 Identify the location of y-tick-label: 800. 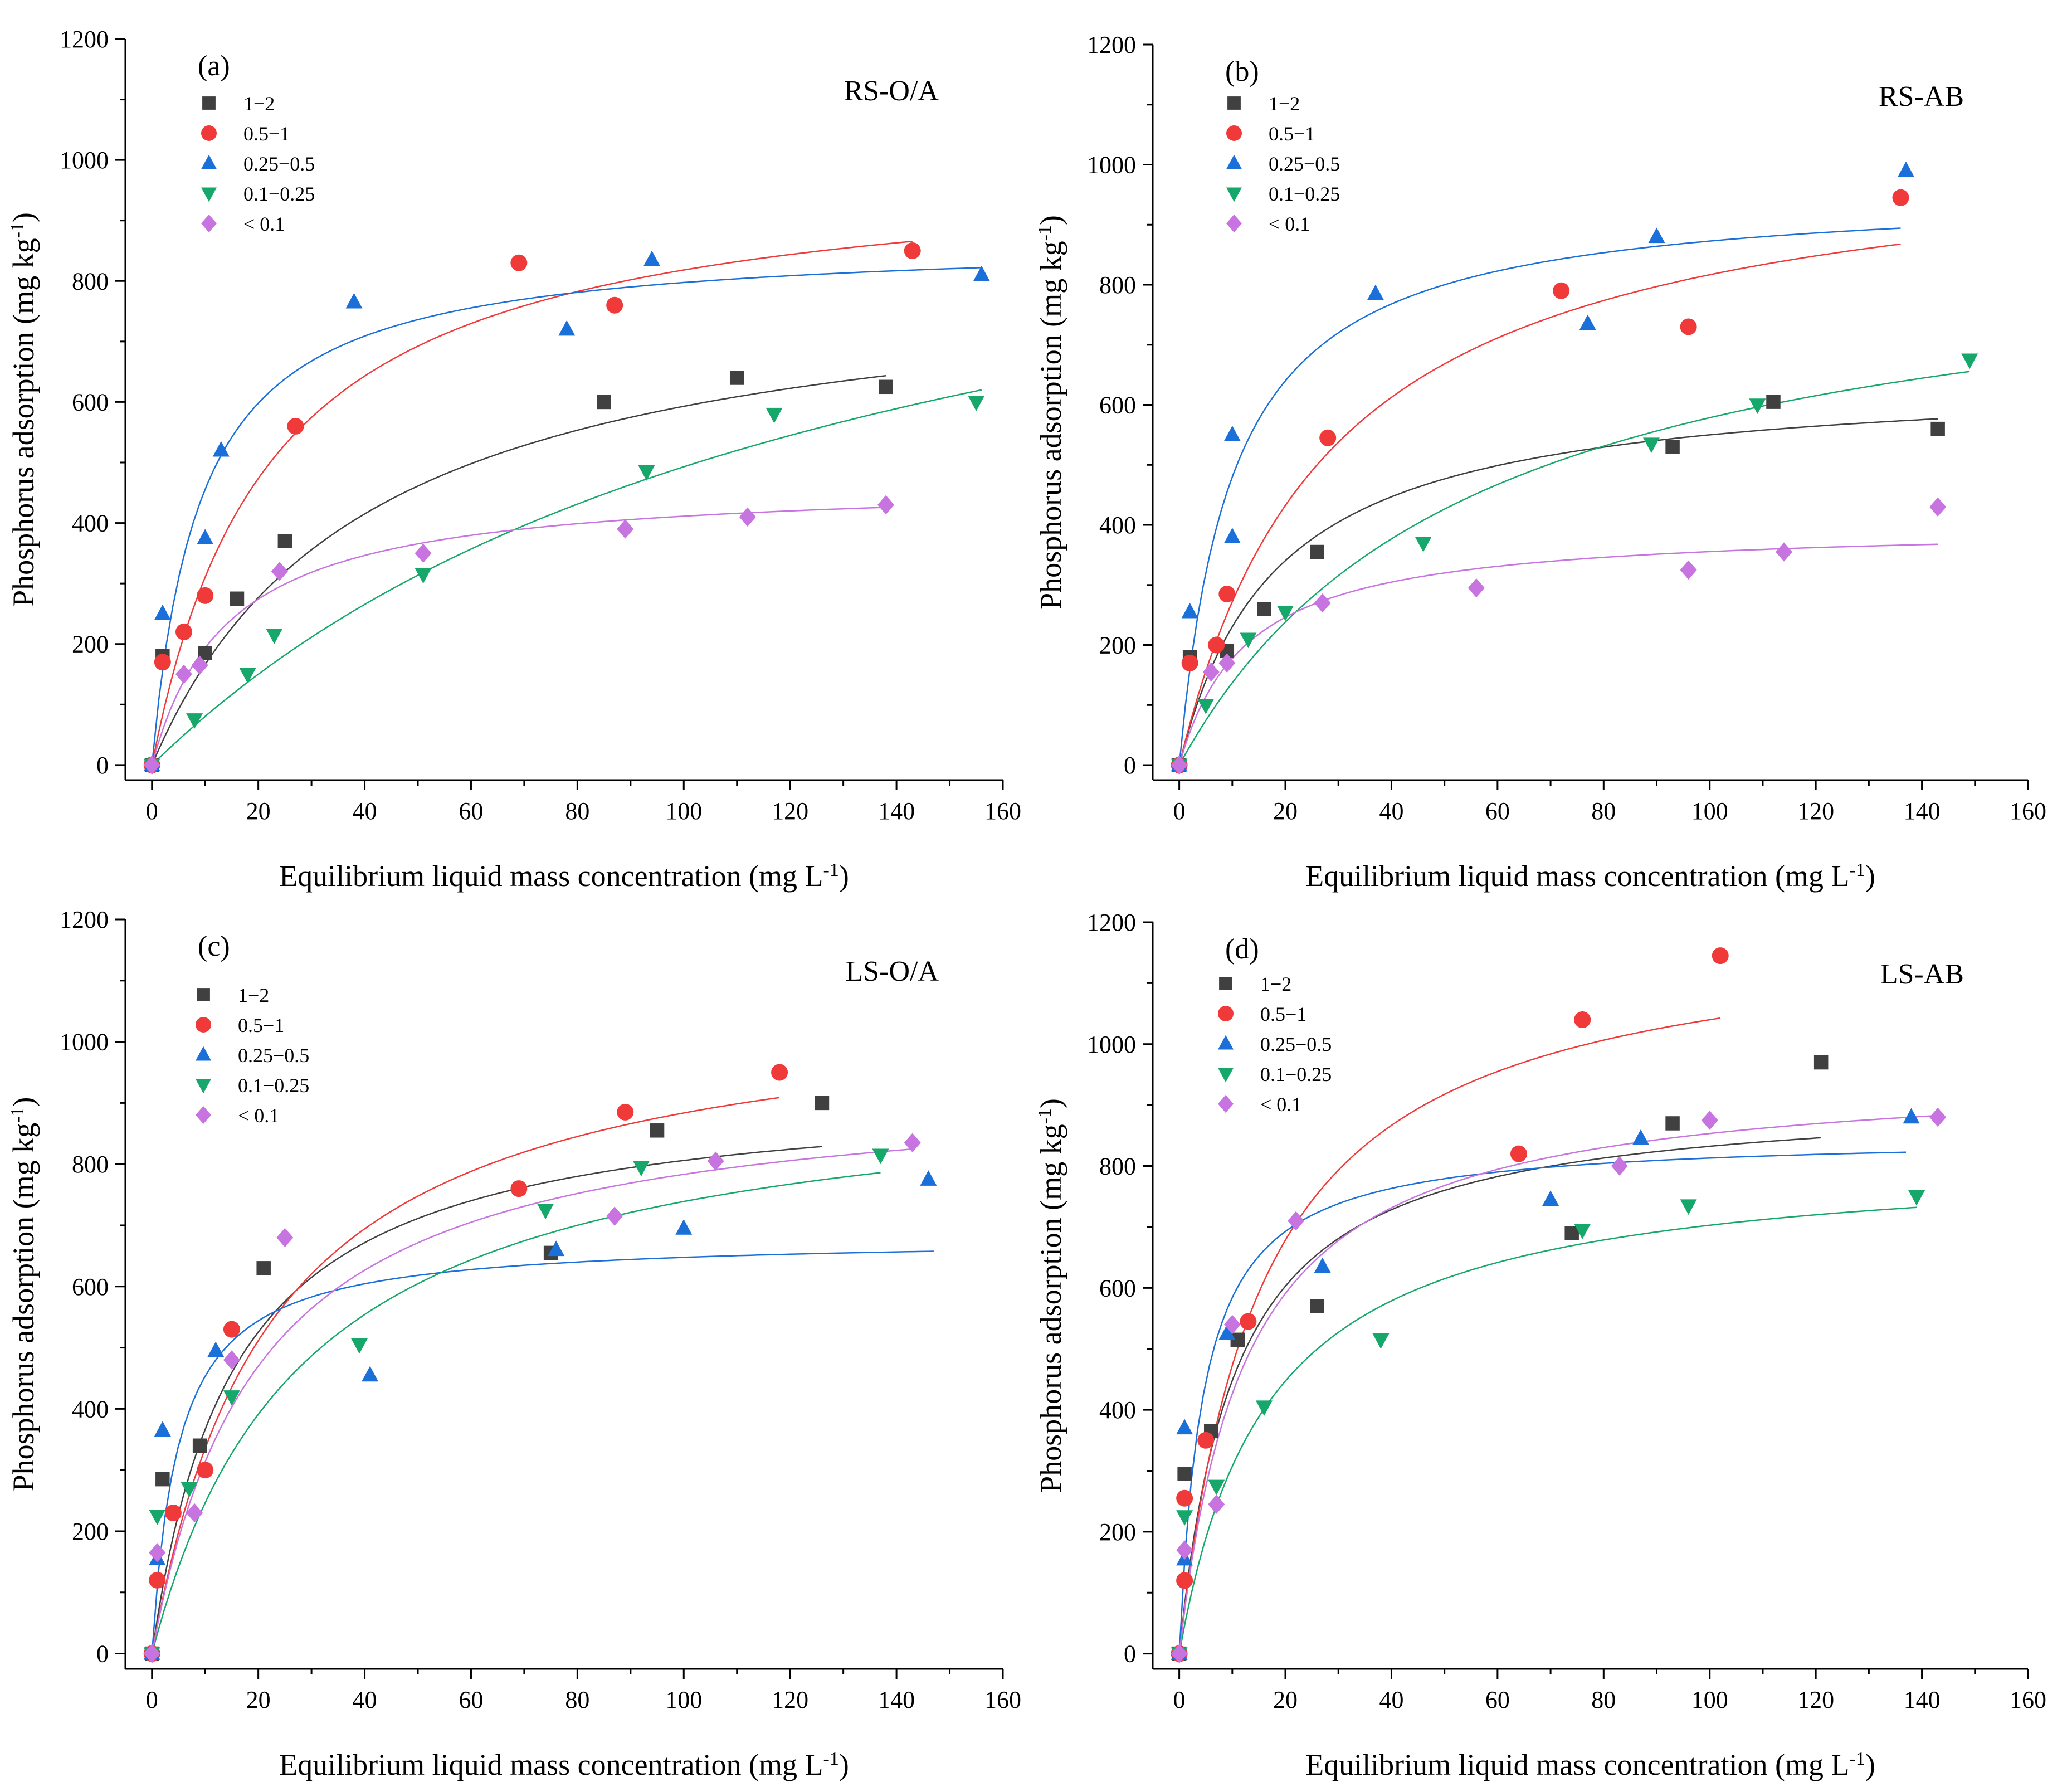
(1117, 285).